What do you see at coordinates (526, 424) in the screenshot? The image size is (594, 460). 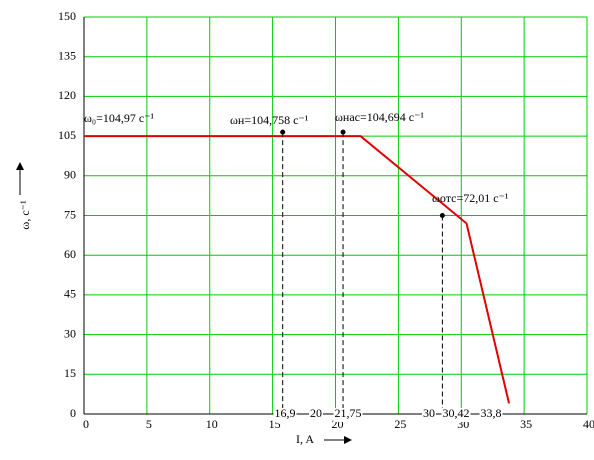 I see `x-tick-label: 35` at bounding box center [526, 424].